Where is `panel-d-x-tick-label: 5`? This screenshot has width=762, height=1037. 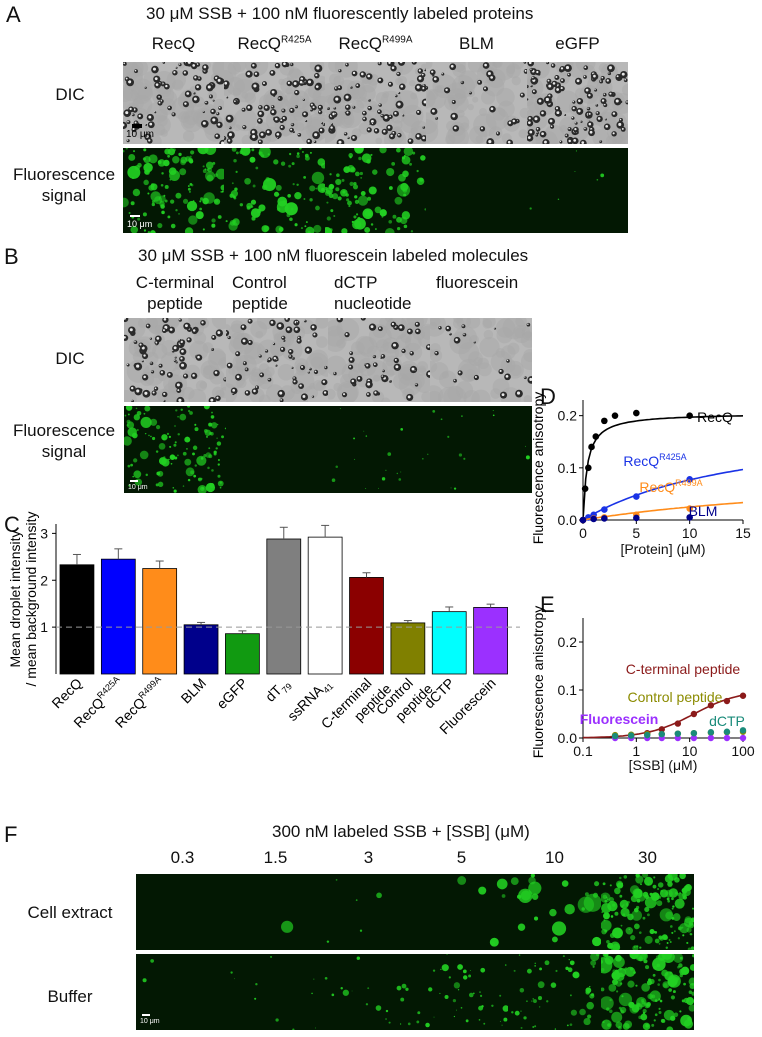 panel-d-x-tick-label: 5 is located at coordinates (636, 533).